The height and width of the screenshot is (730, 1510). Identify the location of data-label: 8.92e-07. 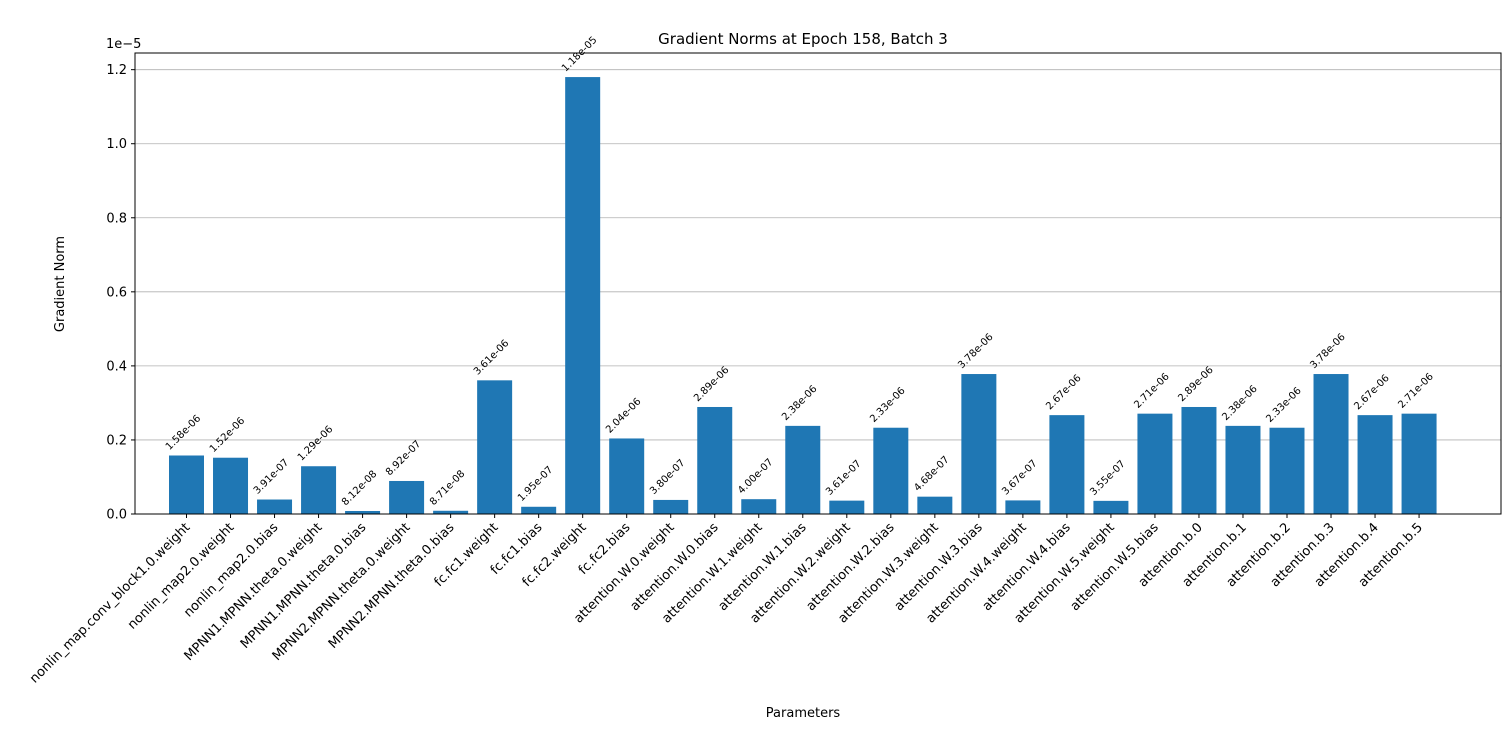
(403, 458).